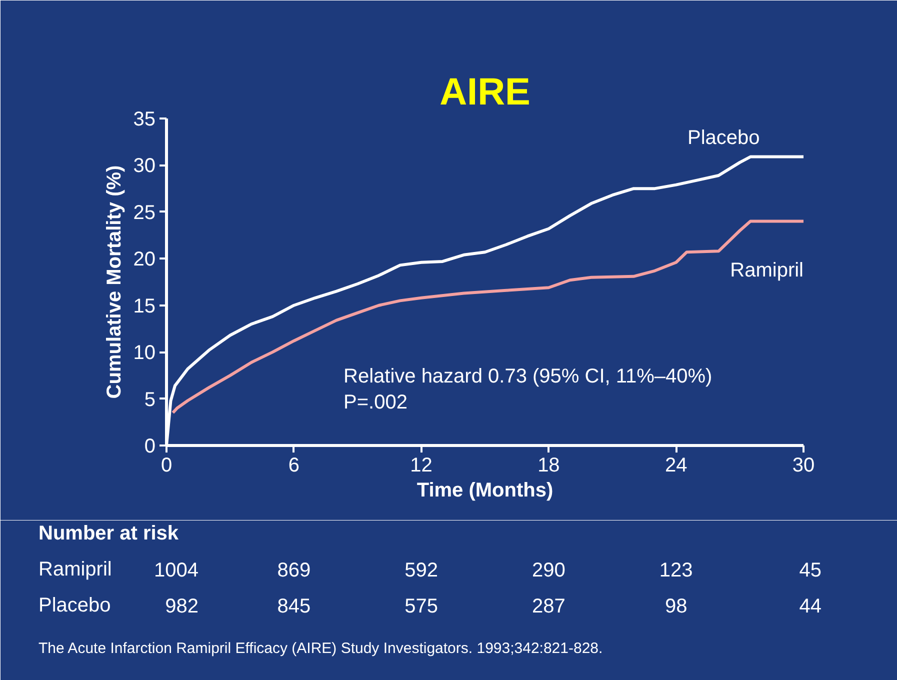 This screenshot has width=897, height=680. Describe the element at coordinates (294, 571) in the screenshot. I see `text: 869` at that location.